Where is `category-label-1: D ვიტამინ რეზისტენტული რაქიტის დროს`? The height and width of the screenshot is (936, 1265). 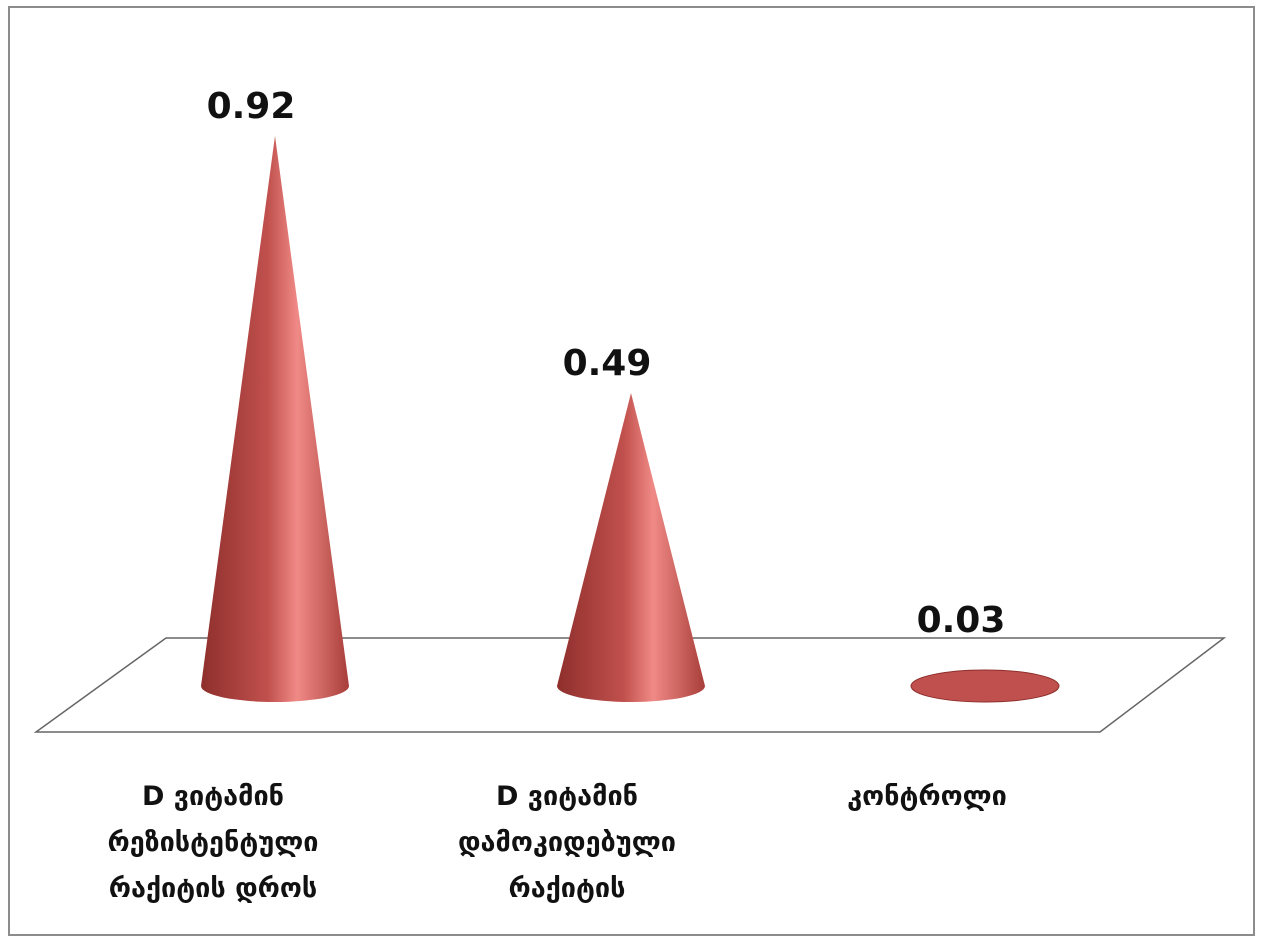
category-label-1: D ვიტამინ რეზისტენტული რაქიტის დროს is located at coordinates (213, 843).